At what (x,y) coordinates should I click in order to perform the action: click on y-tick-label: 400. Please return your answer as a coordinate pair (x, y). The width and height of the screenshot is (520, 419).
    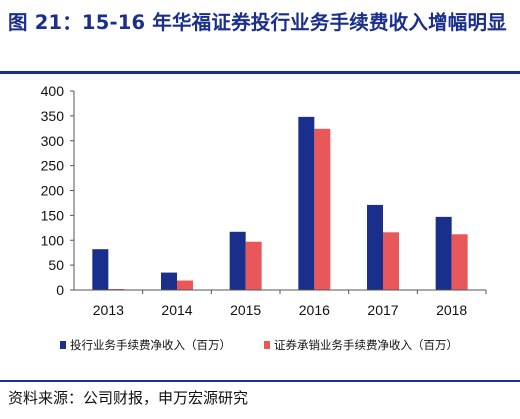
    Looking at the image, I should click on (53, 91).